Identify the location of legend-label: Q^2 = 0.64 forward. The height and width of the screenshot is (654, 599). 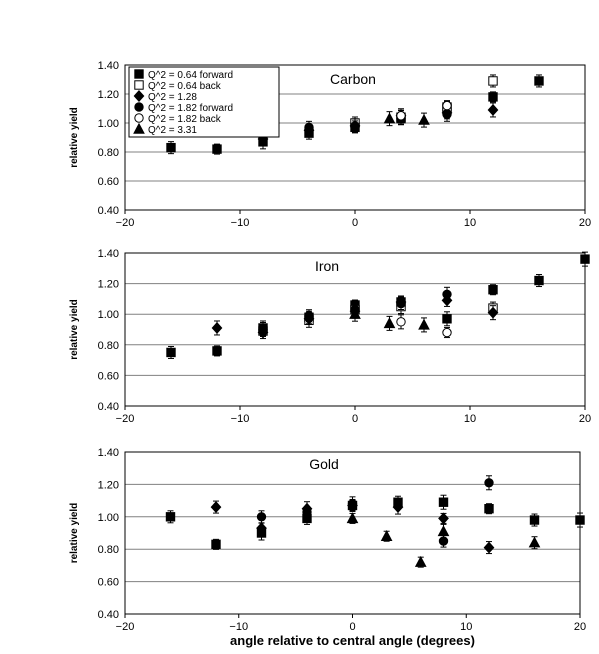
(190, 75).